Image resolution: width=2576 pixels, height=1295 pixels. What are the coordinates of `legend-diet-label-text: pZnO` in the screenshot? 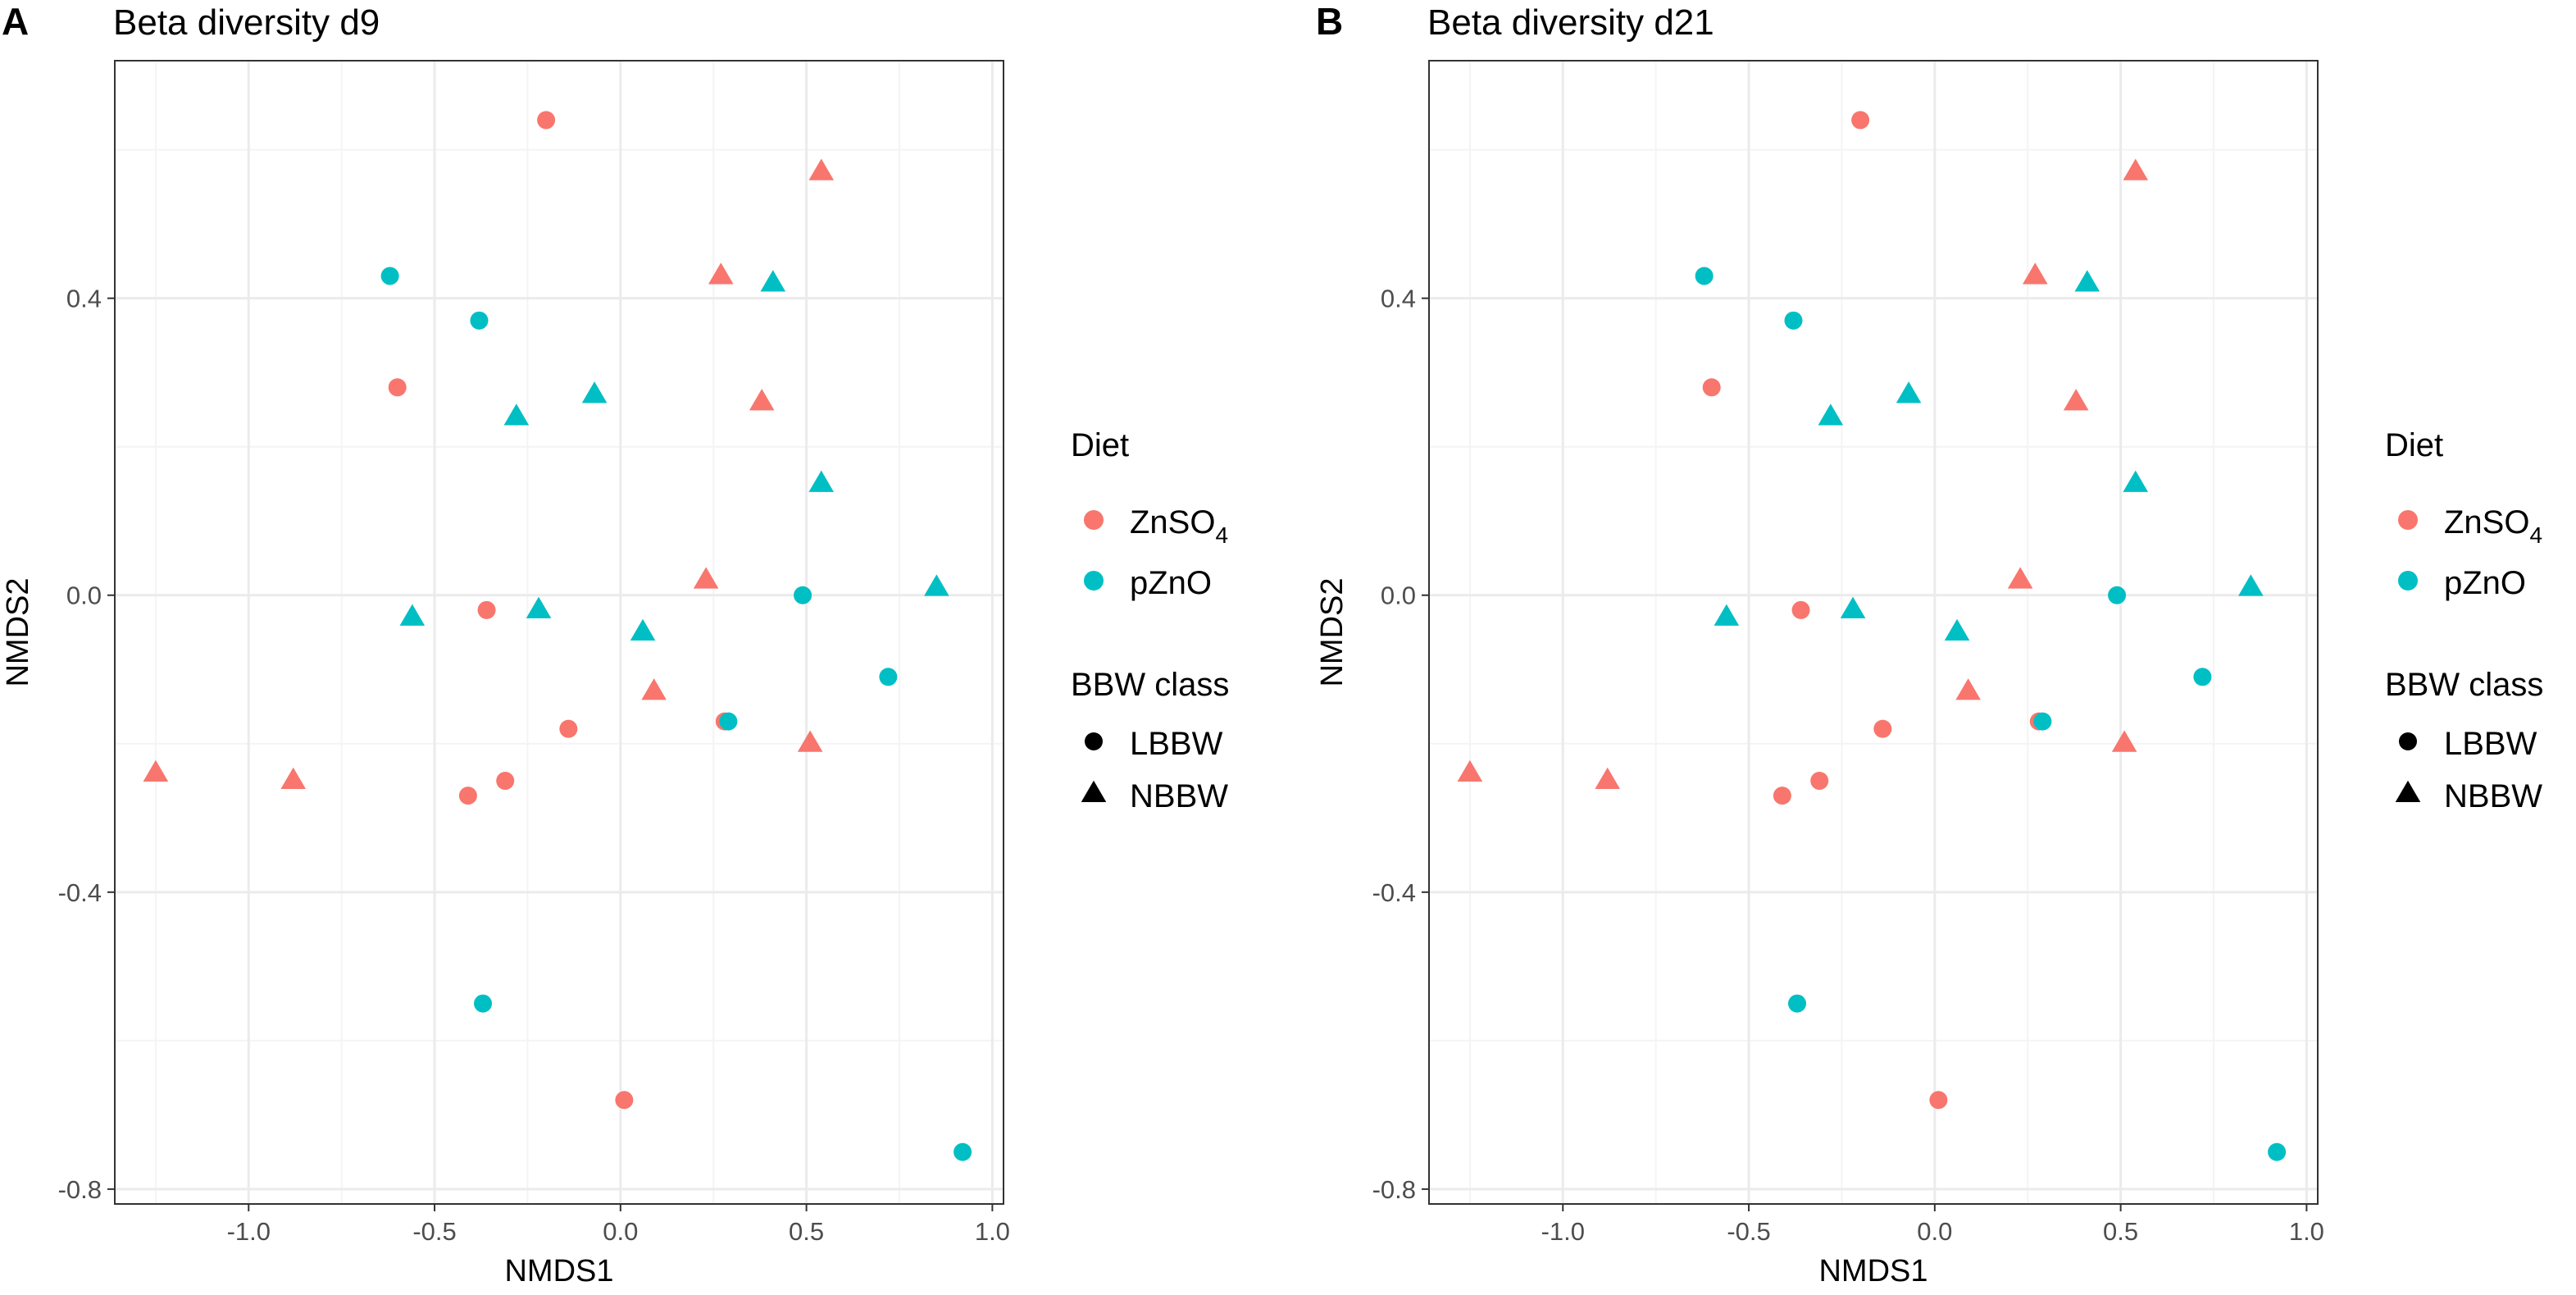 It's located at (2485, 583).